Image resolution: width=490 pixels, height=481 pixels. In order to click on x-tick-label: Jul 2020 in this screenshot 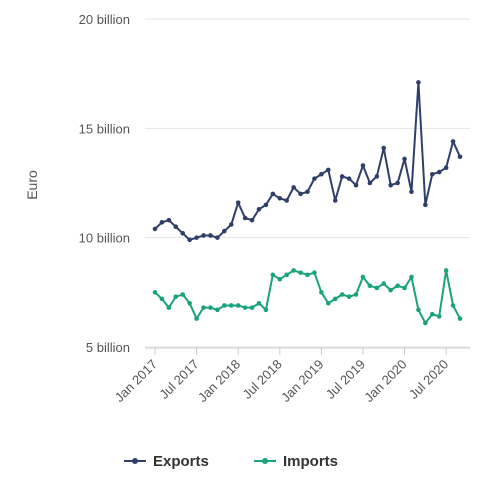, I will do `click(428, 379)`.